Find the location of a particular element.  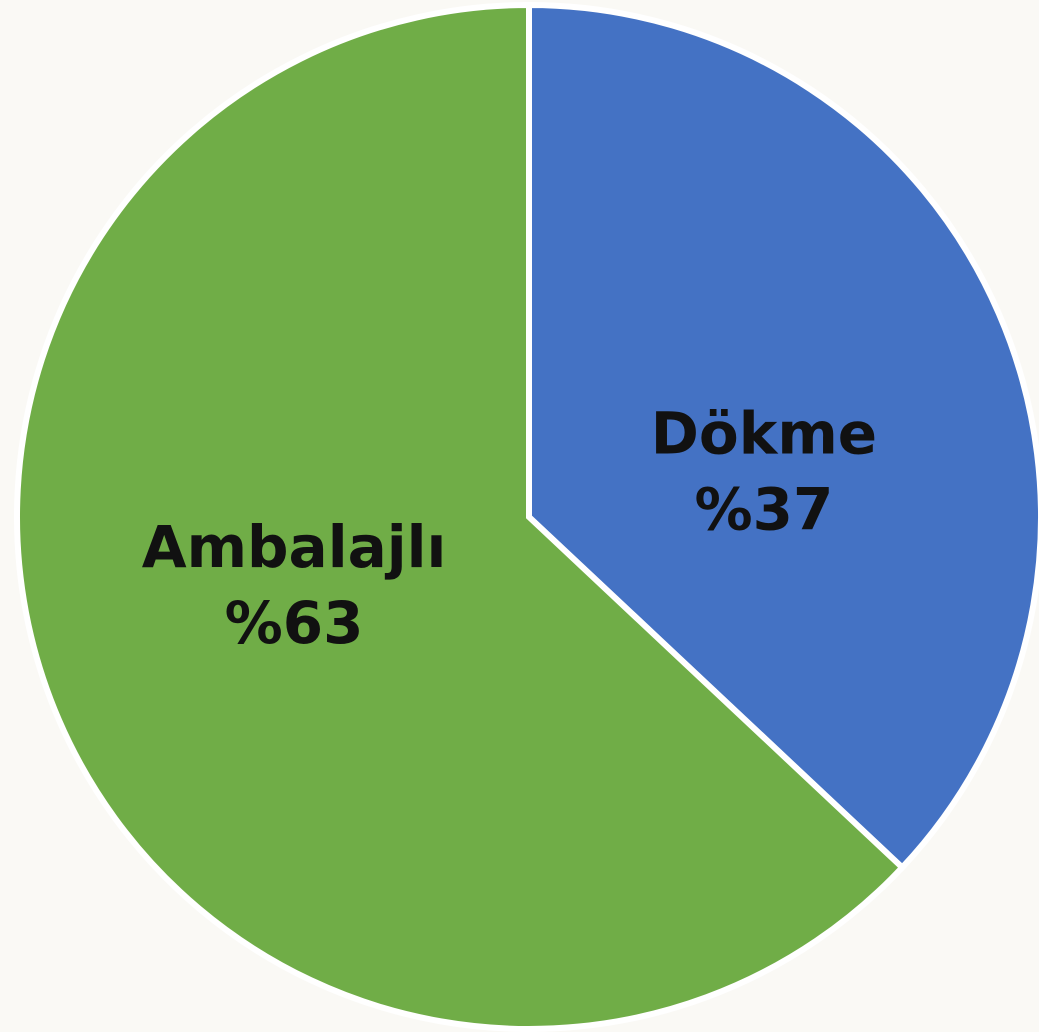

slice-value-label: %37 is located at coordinates (764, 509).